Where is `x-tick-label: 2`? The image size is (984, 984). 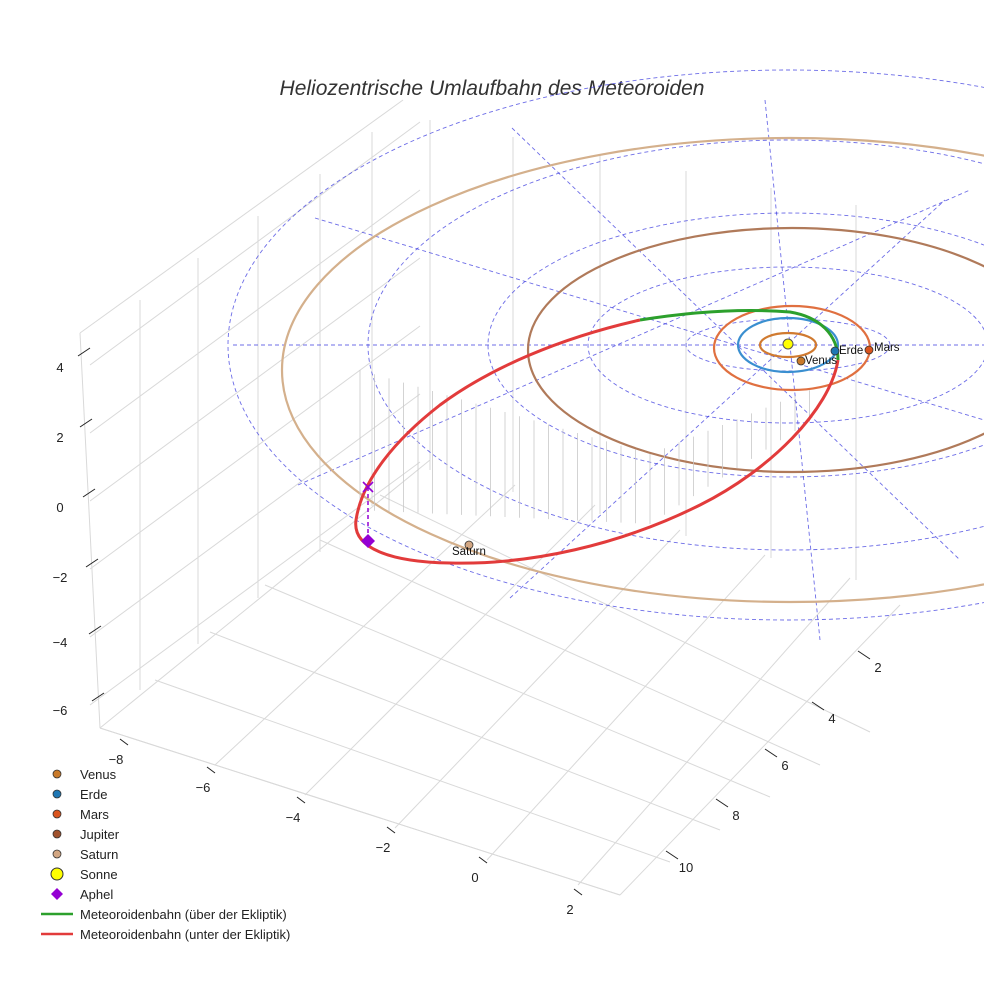
x-tick-label: 2 is located at coordinates (569, 909).